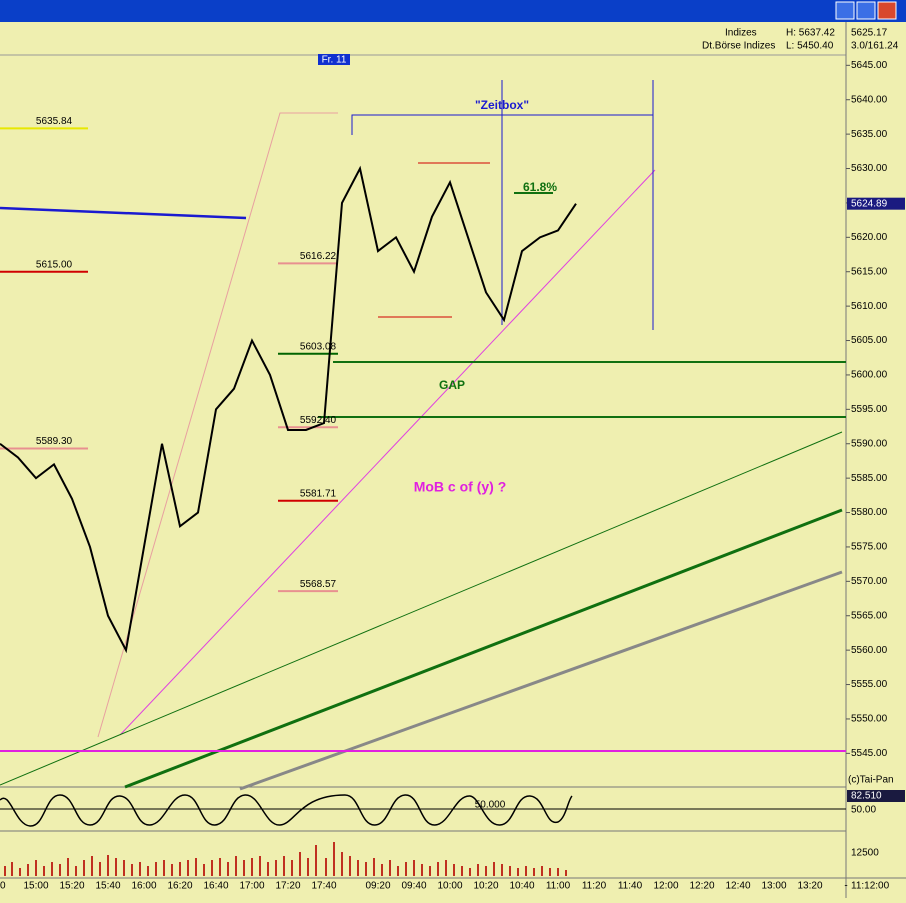 This screenshot has width=906, height=903. I want to click on annotation: "Zeitbox", so click(502, 105).